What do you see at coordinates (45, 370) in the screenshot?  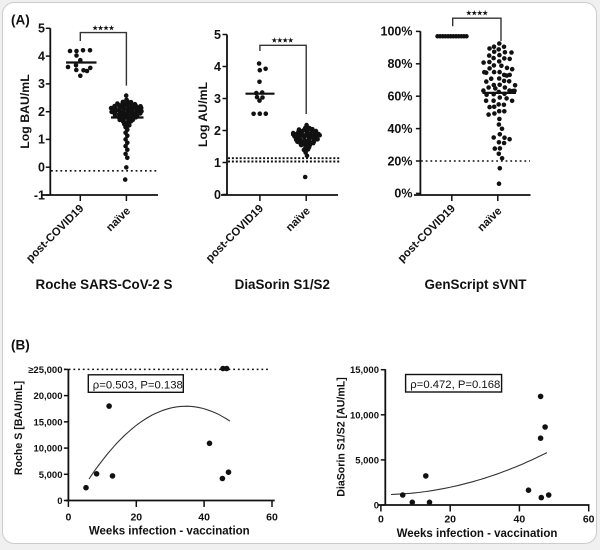 I see `svg-text: ≥25,000` at bounding box center [45, 370].